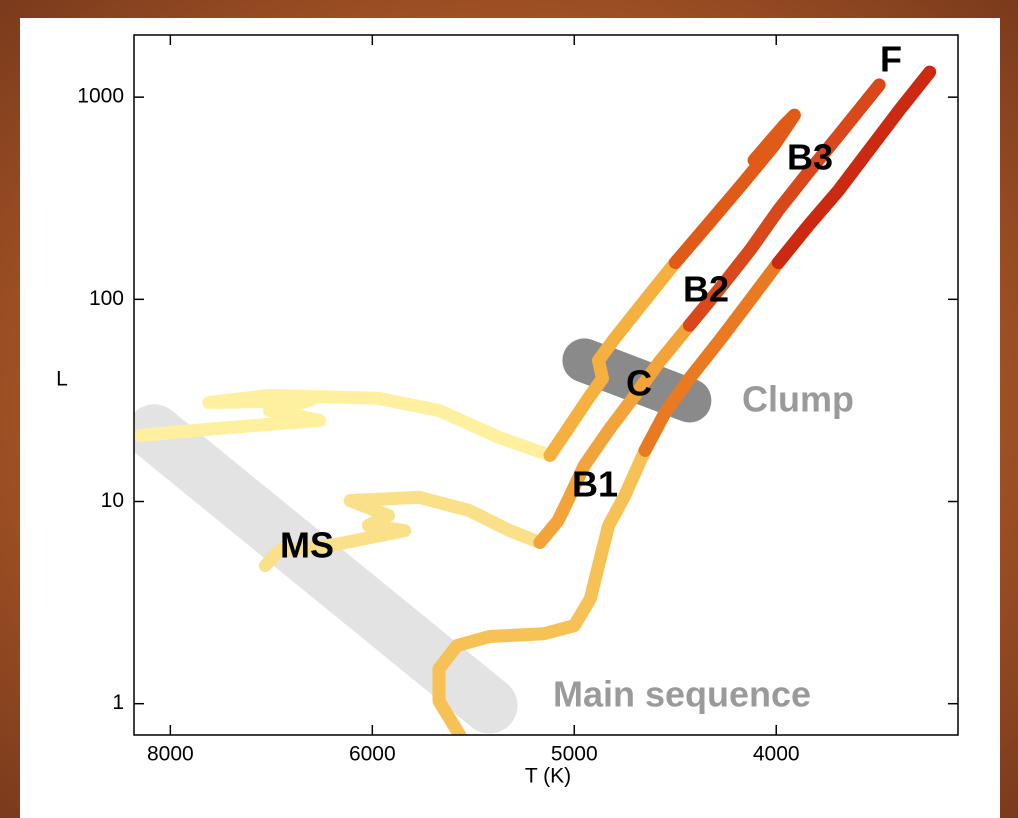 The image size is (1018, 818). I want to click on y-tick-label: 1, so click(118, 702).